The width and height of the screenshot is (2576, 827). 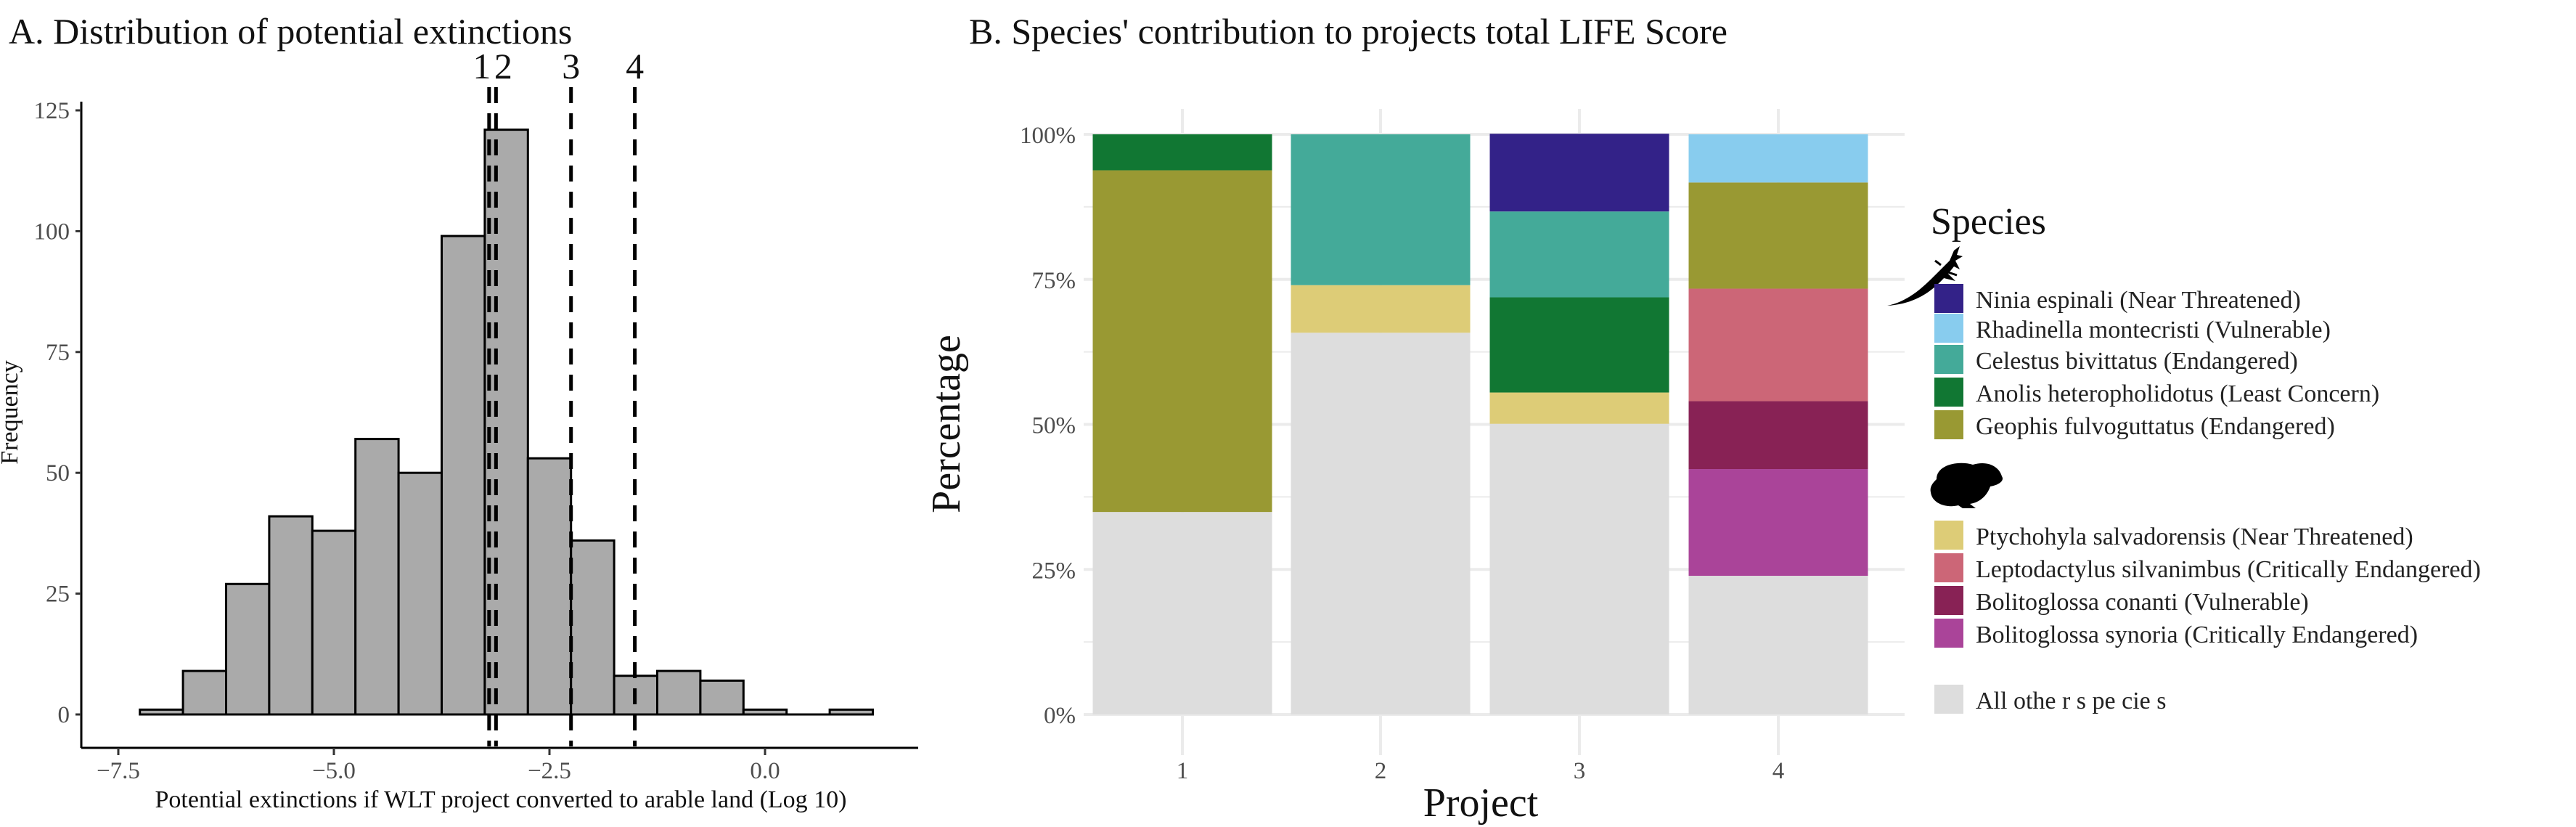 What do you see at coordinates (549, 771) in the screenshot?
I see `x-tick-label: −2.5` at bounding box center [549, 771].